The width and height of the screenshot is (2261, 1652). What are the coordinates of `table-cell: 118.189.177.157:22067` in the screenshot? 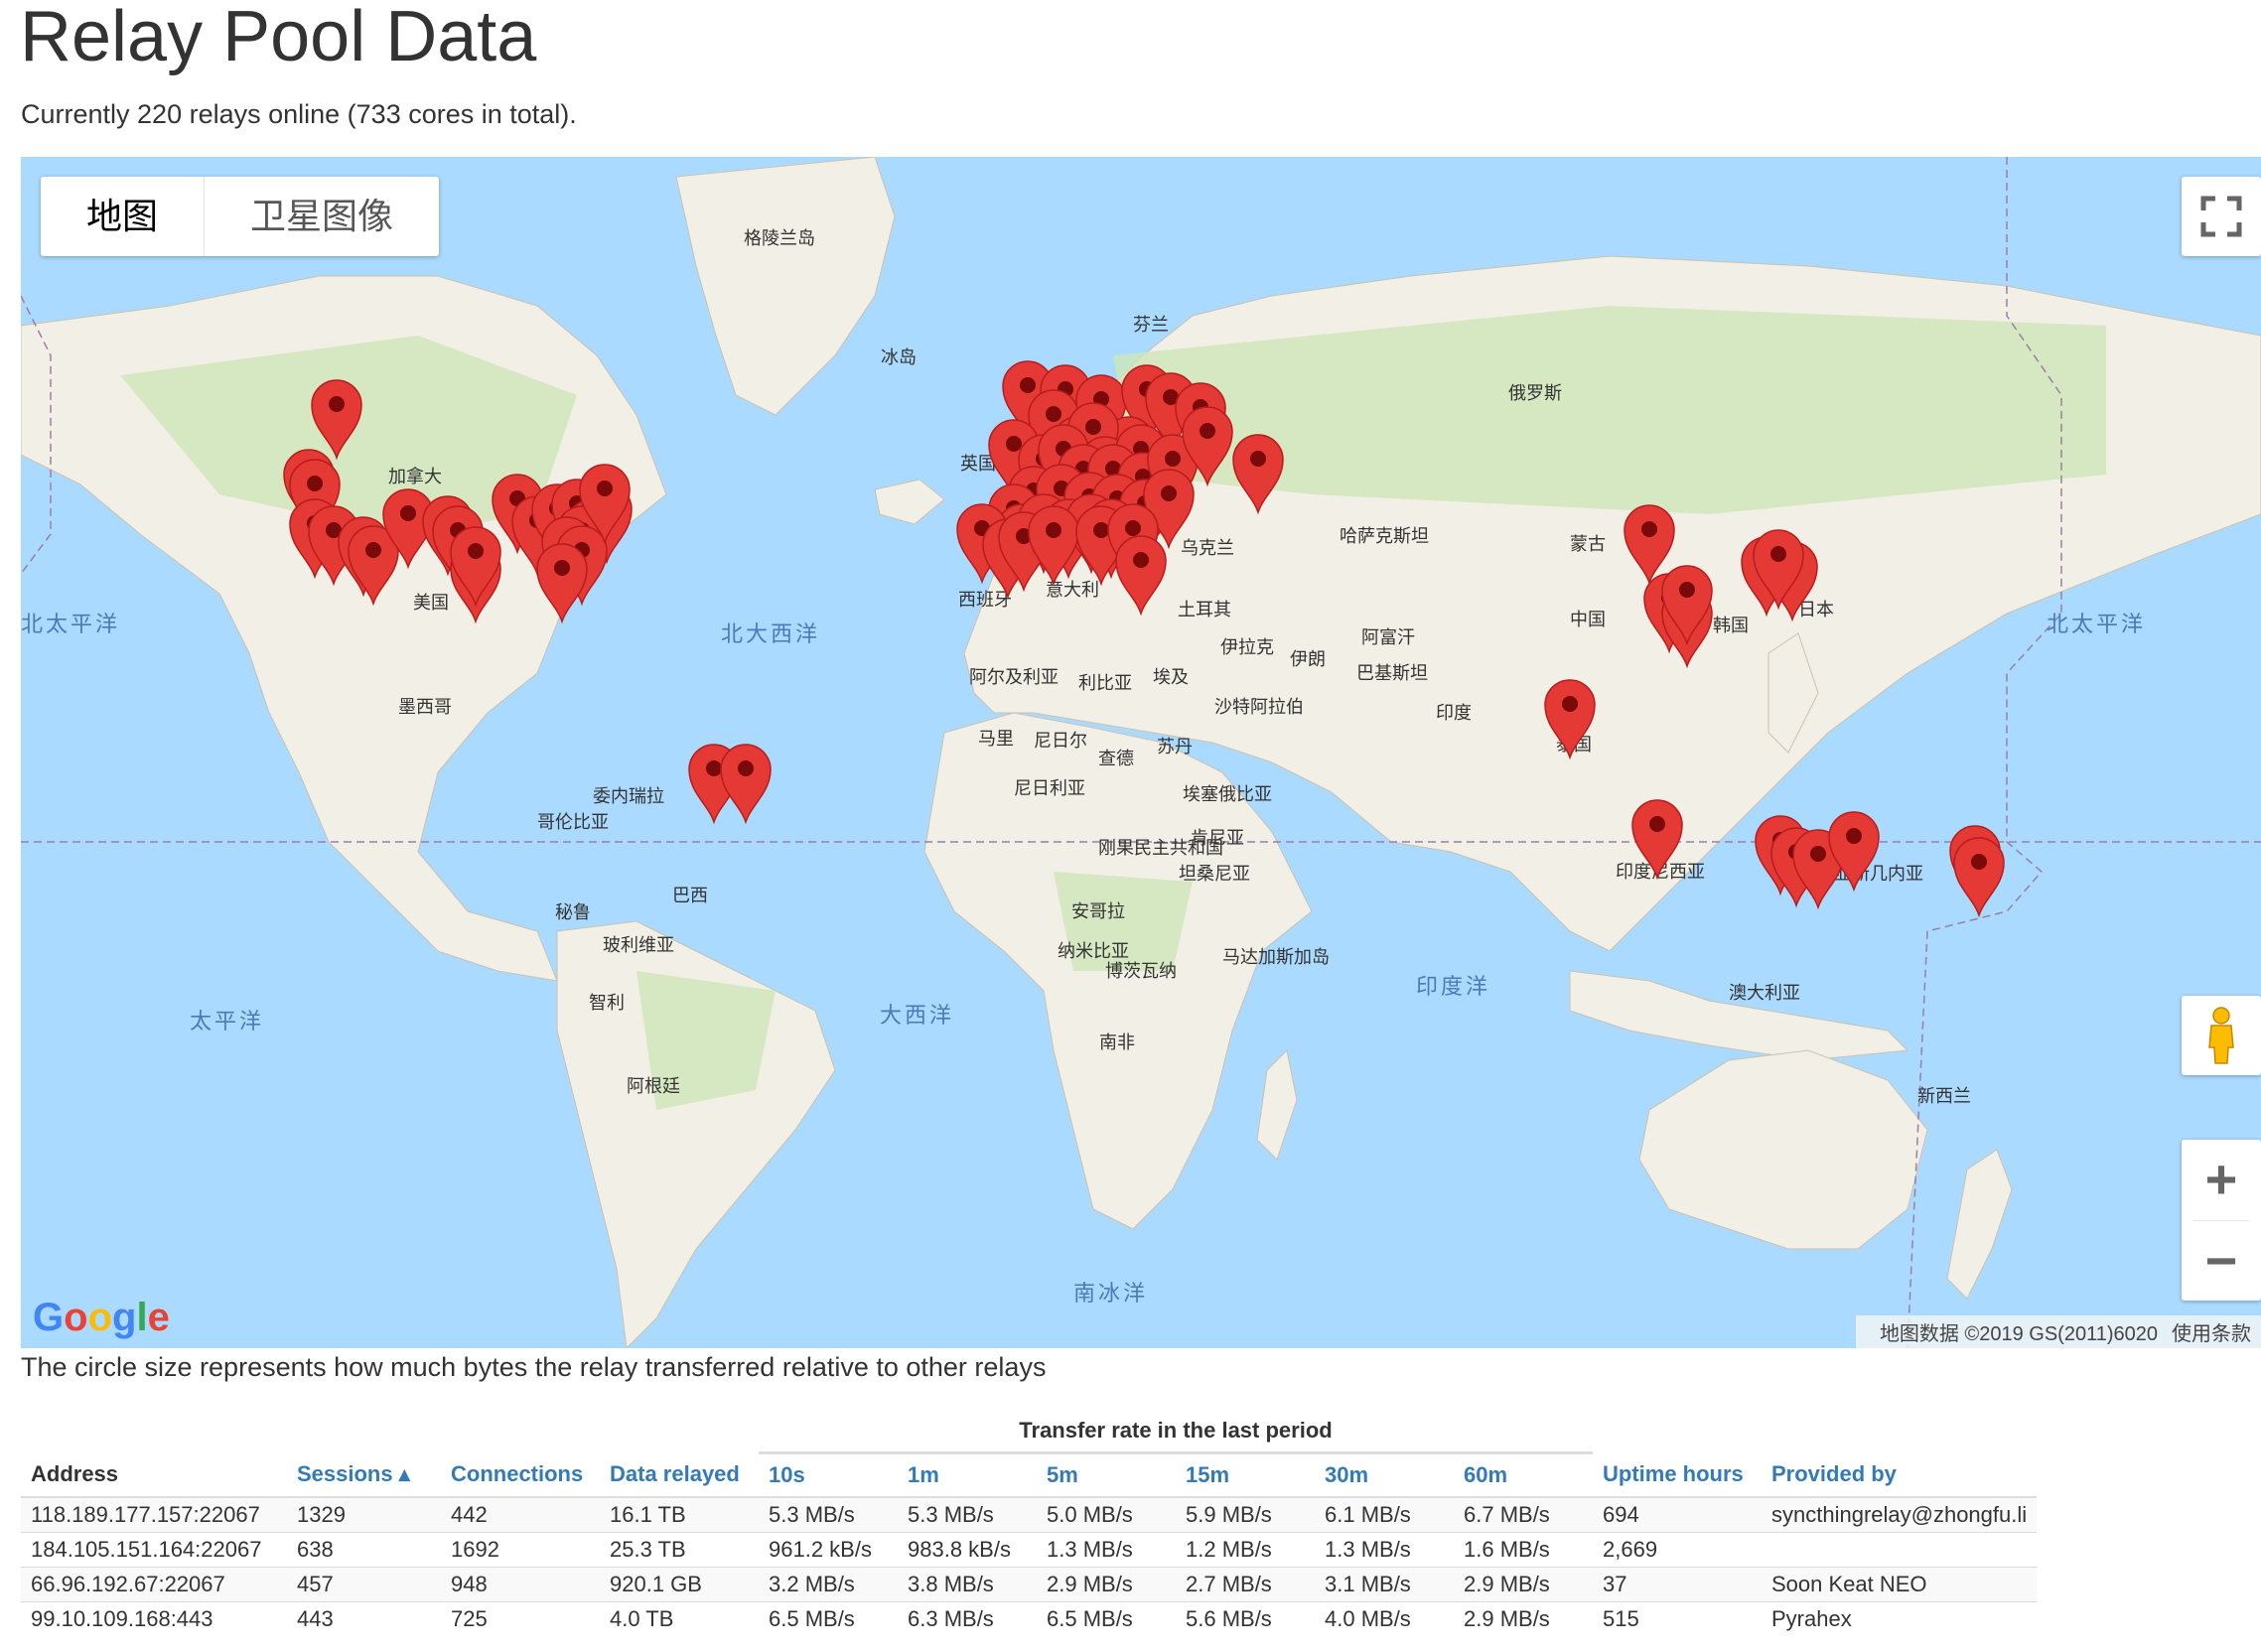 It's located at (154, 1515).